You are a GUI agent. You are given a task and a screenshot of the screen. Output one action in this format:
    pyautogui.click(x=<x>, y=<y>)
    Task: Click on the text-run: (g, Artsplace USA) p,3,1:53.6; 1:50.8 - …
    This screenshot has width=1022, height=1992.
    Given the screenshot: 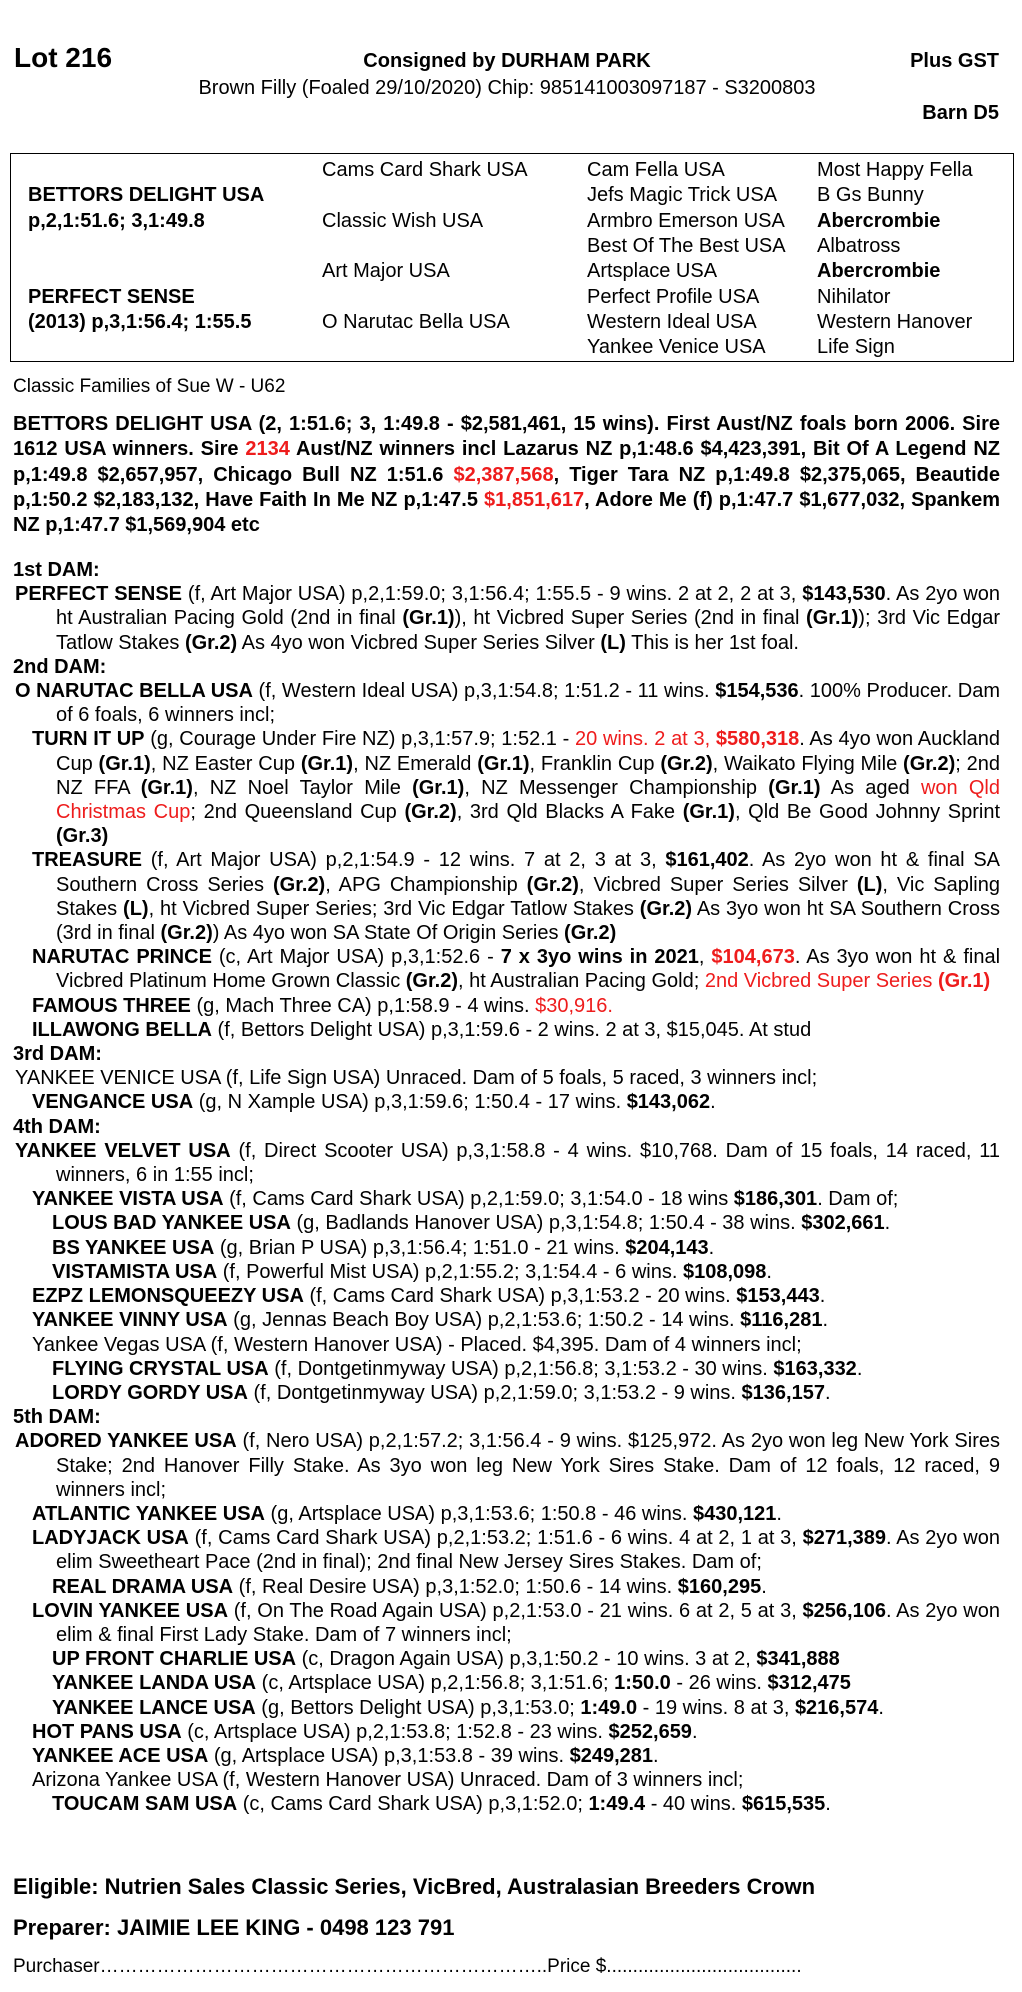 What is the action you would take?
    pyautogui.click(x=479, y=1513)
    